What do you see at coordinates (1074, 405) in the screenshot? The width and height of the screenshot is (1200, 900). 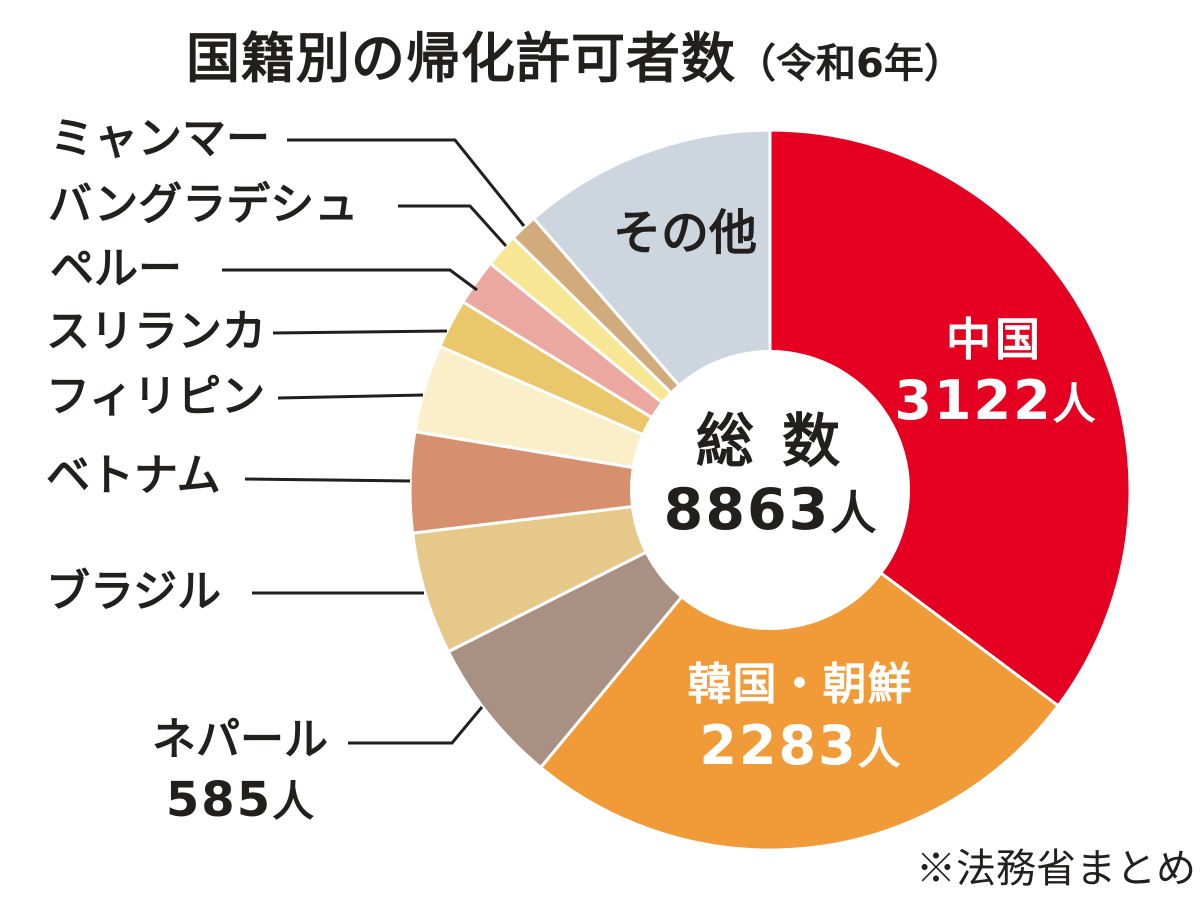 I see `china-value-unit: 人` at bounding box center [1074, 405].